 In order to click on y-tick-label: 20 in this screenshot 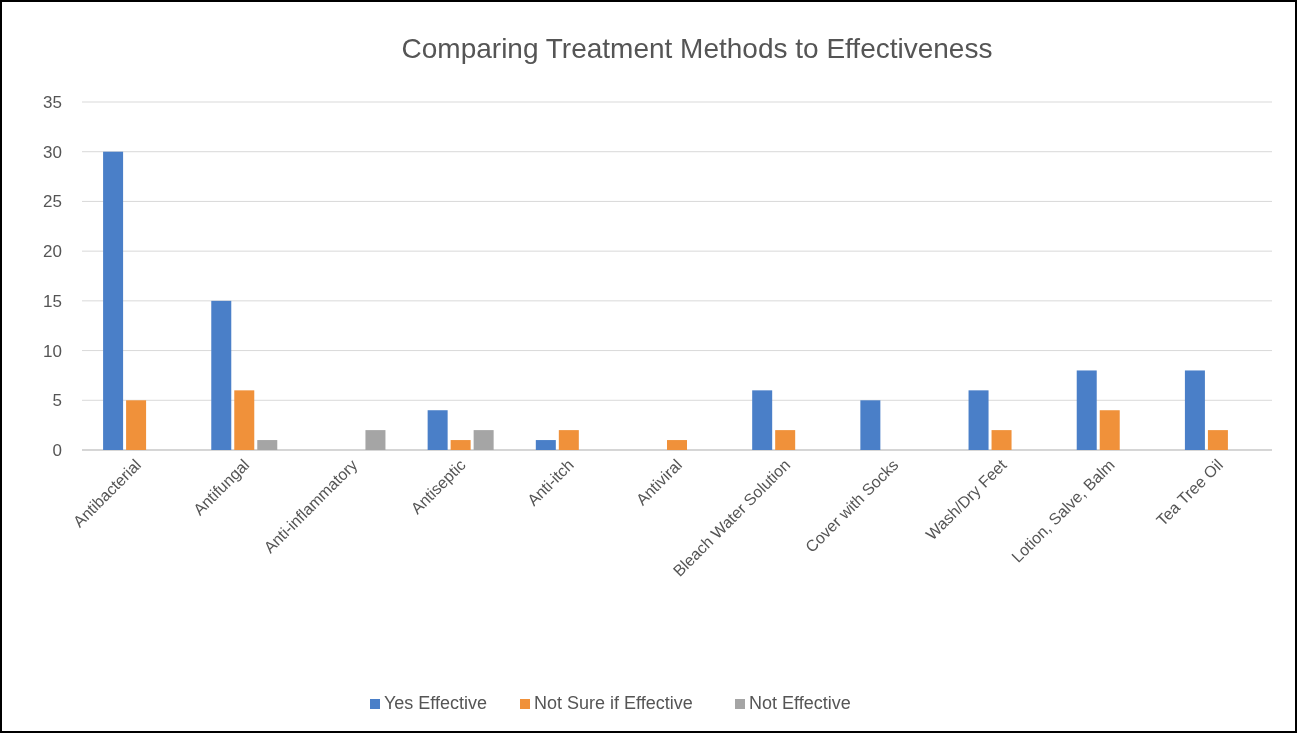, I will do `click(52, 252)`.